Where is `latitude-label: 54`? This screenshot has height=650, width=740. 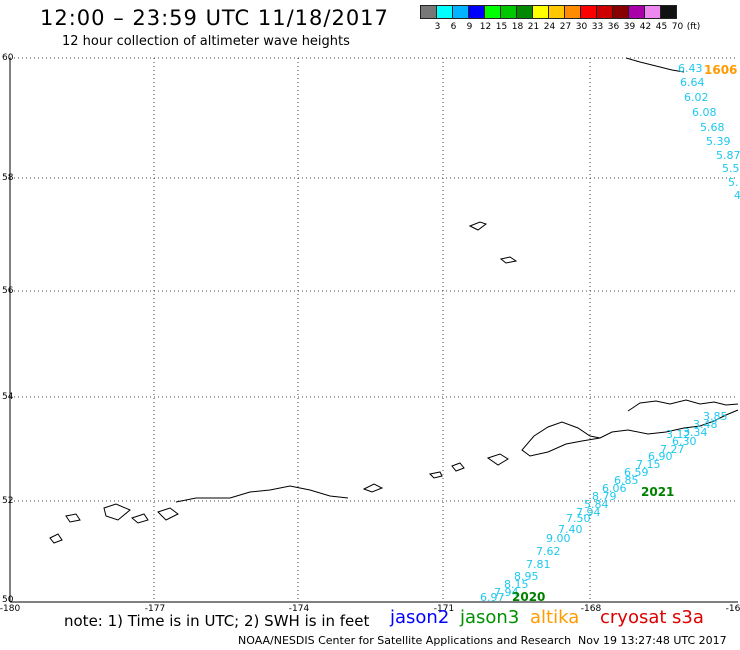 latitude-label: 54 is located at coordinates (8, 397).